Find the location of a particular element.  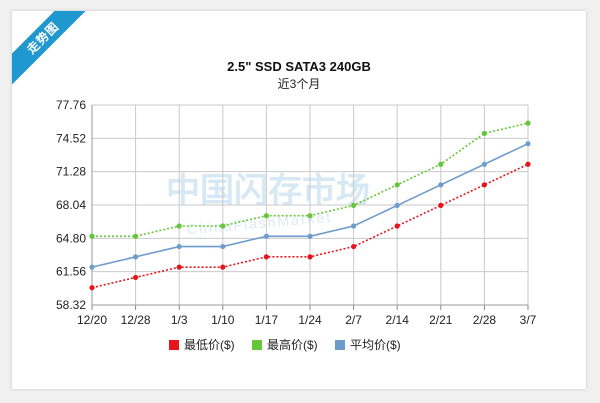

watermark-en: ChinaFlashMarket is located at coordinates (259, 223).